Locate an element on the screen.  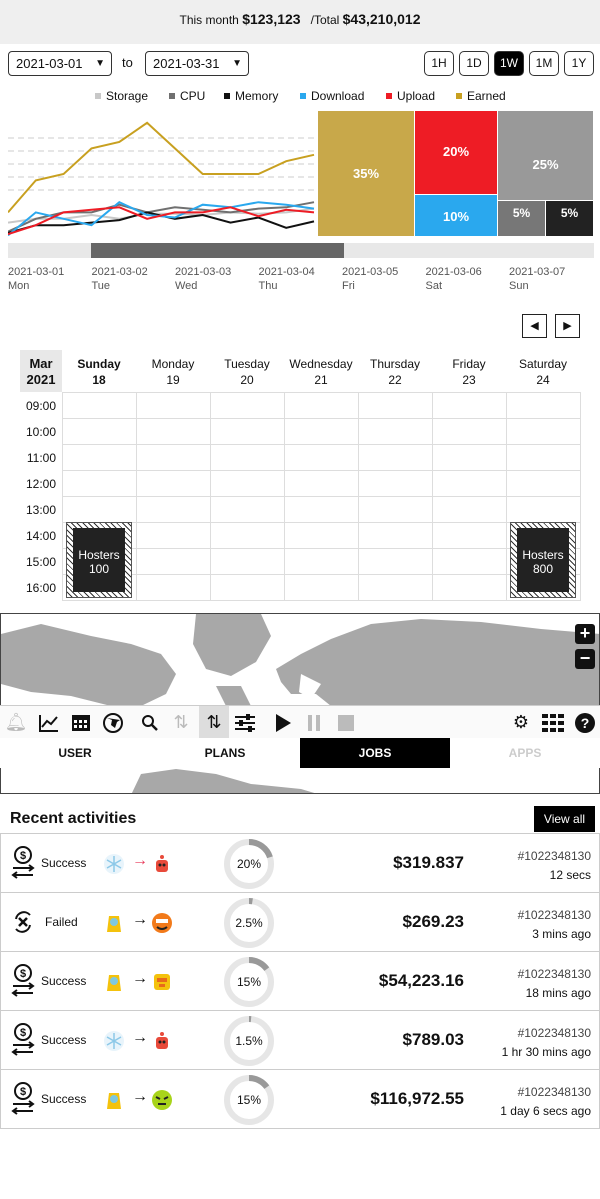
search-icon is located at coordinates (150, 722).